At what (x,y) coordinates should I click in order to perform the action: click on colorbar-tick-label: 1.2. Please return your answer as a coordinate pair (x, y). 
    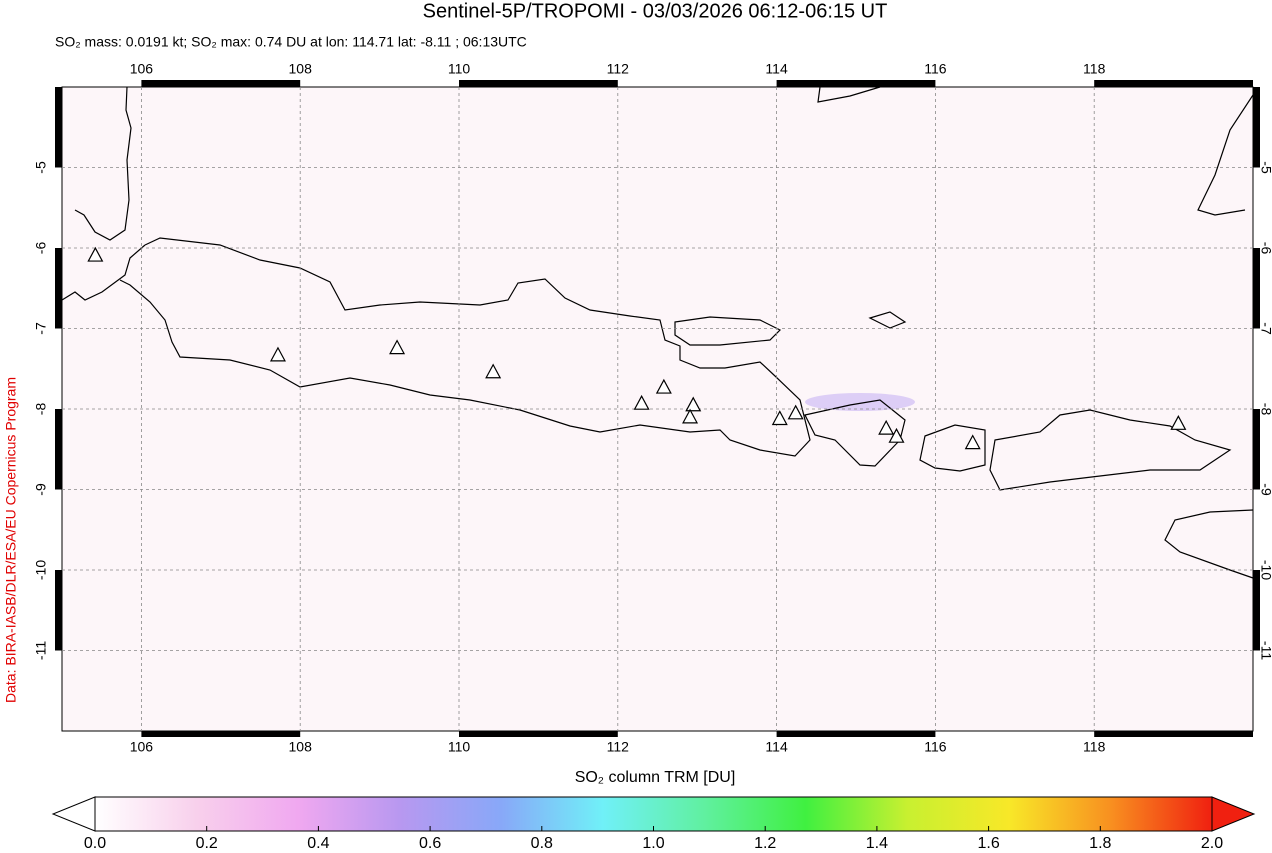
    Looking at the image, I should click on (765, 843).